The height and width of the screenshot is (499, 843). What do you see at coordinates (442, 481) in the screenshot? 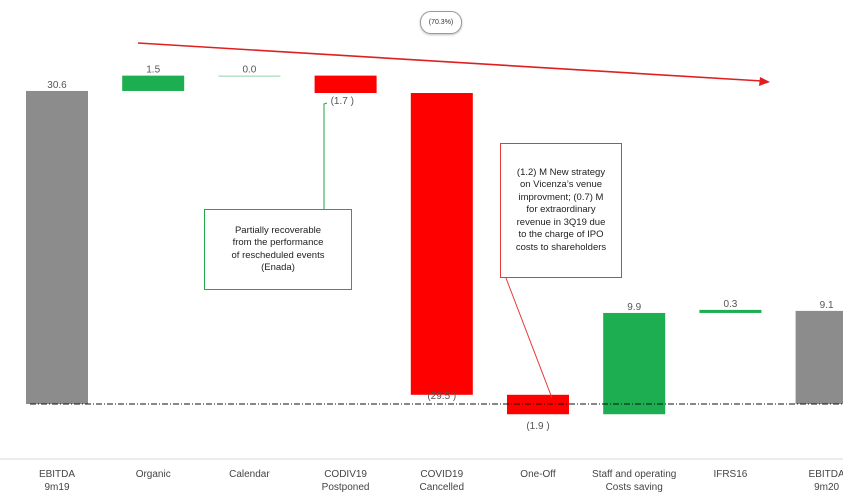
I see `category-label: COVID19 Cancelled` at bounding box center [442, 481].